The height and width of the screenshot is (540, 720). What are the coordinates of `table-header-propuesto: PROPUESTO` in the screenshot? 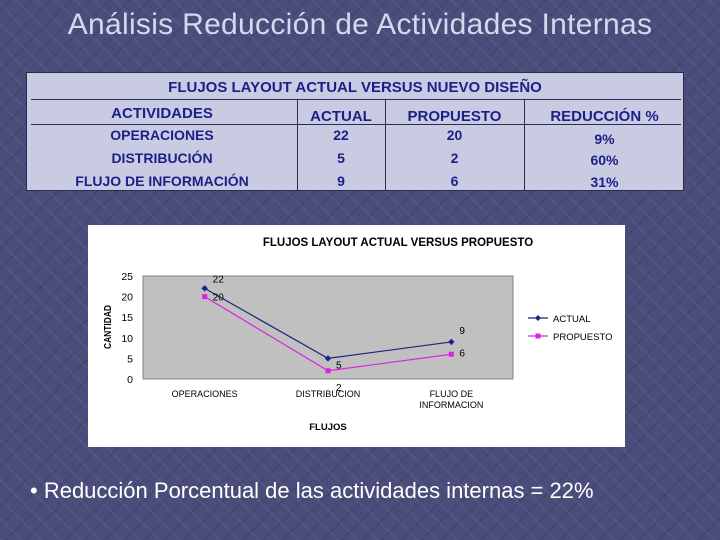 It's located at (454, 116).